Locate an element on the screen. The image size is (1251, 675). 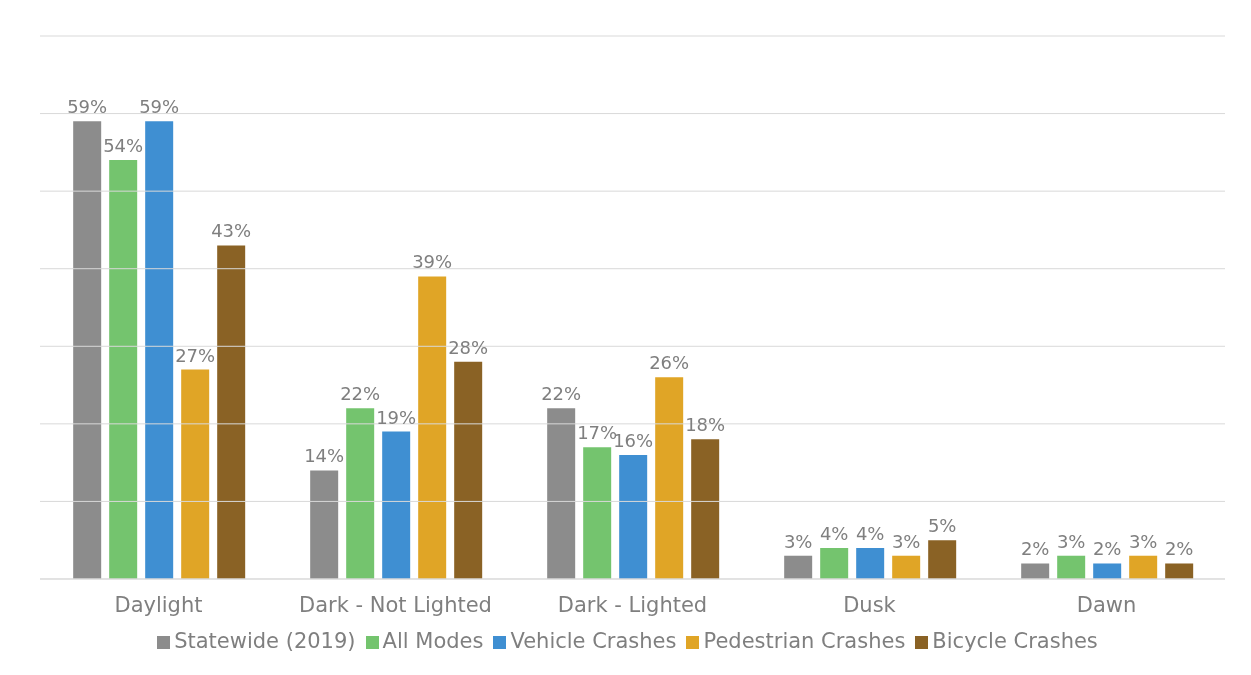
data-label: 18% is located at coordinates (705, 425).